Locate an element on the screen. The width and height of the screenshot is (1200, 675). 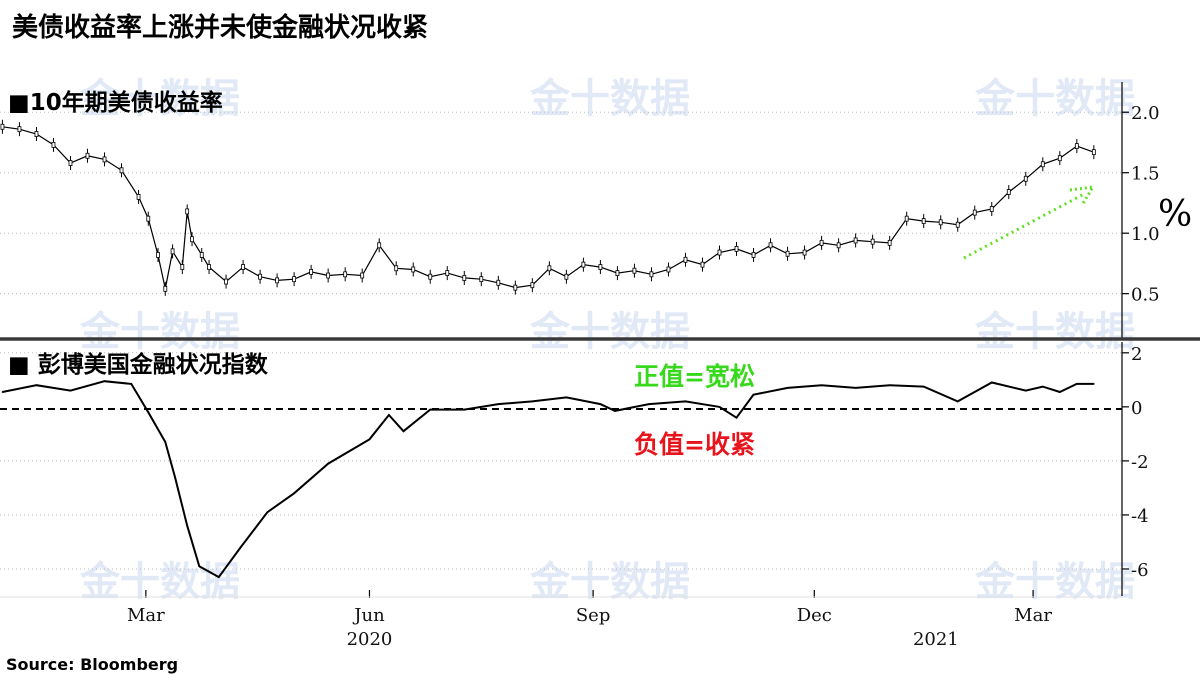
yield-panel-y-ticks: 0.5 1.0 1.5 2.0 is located at coordinates (1141, 204).